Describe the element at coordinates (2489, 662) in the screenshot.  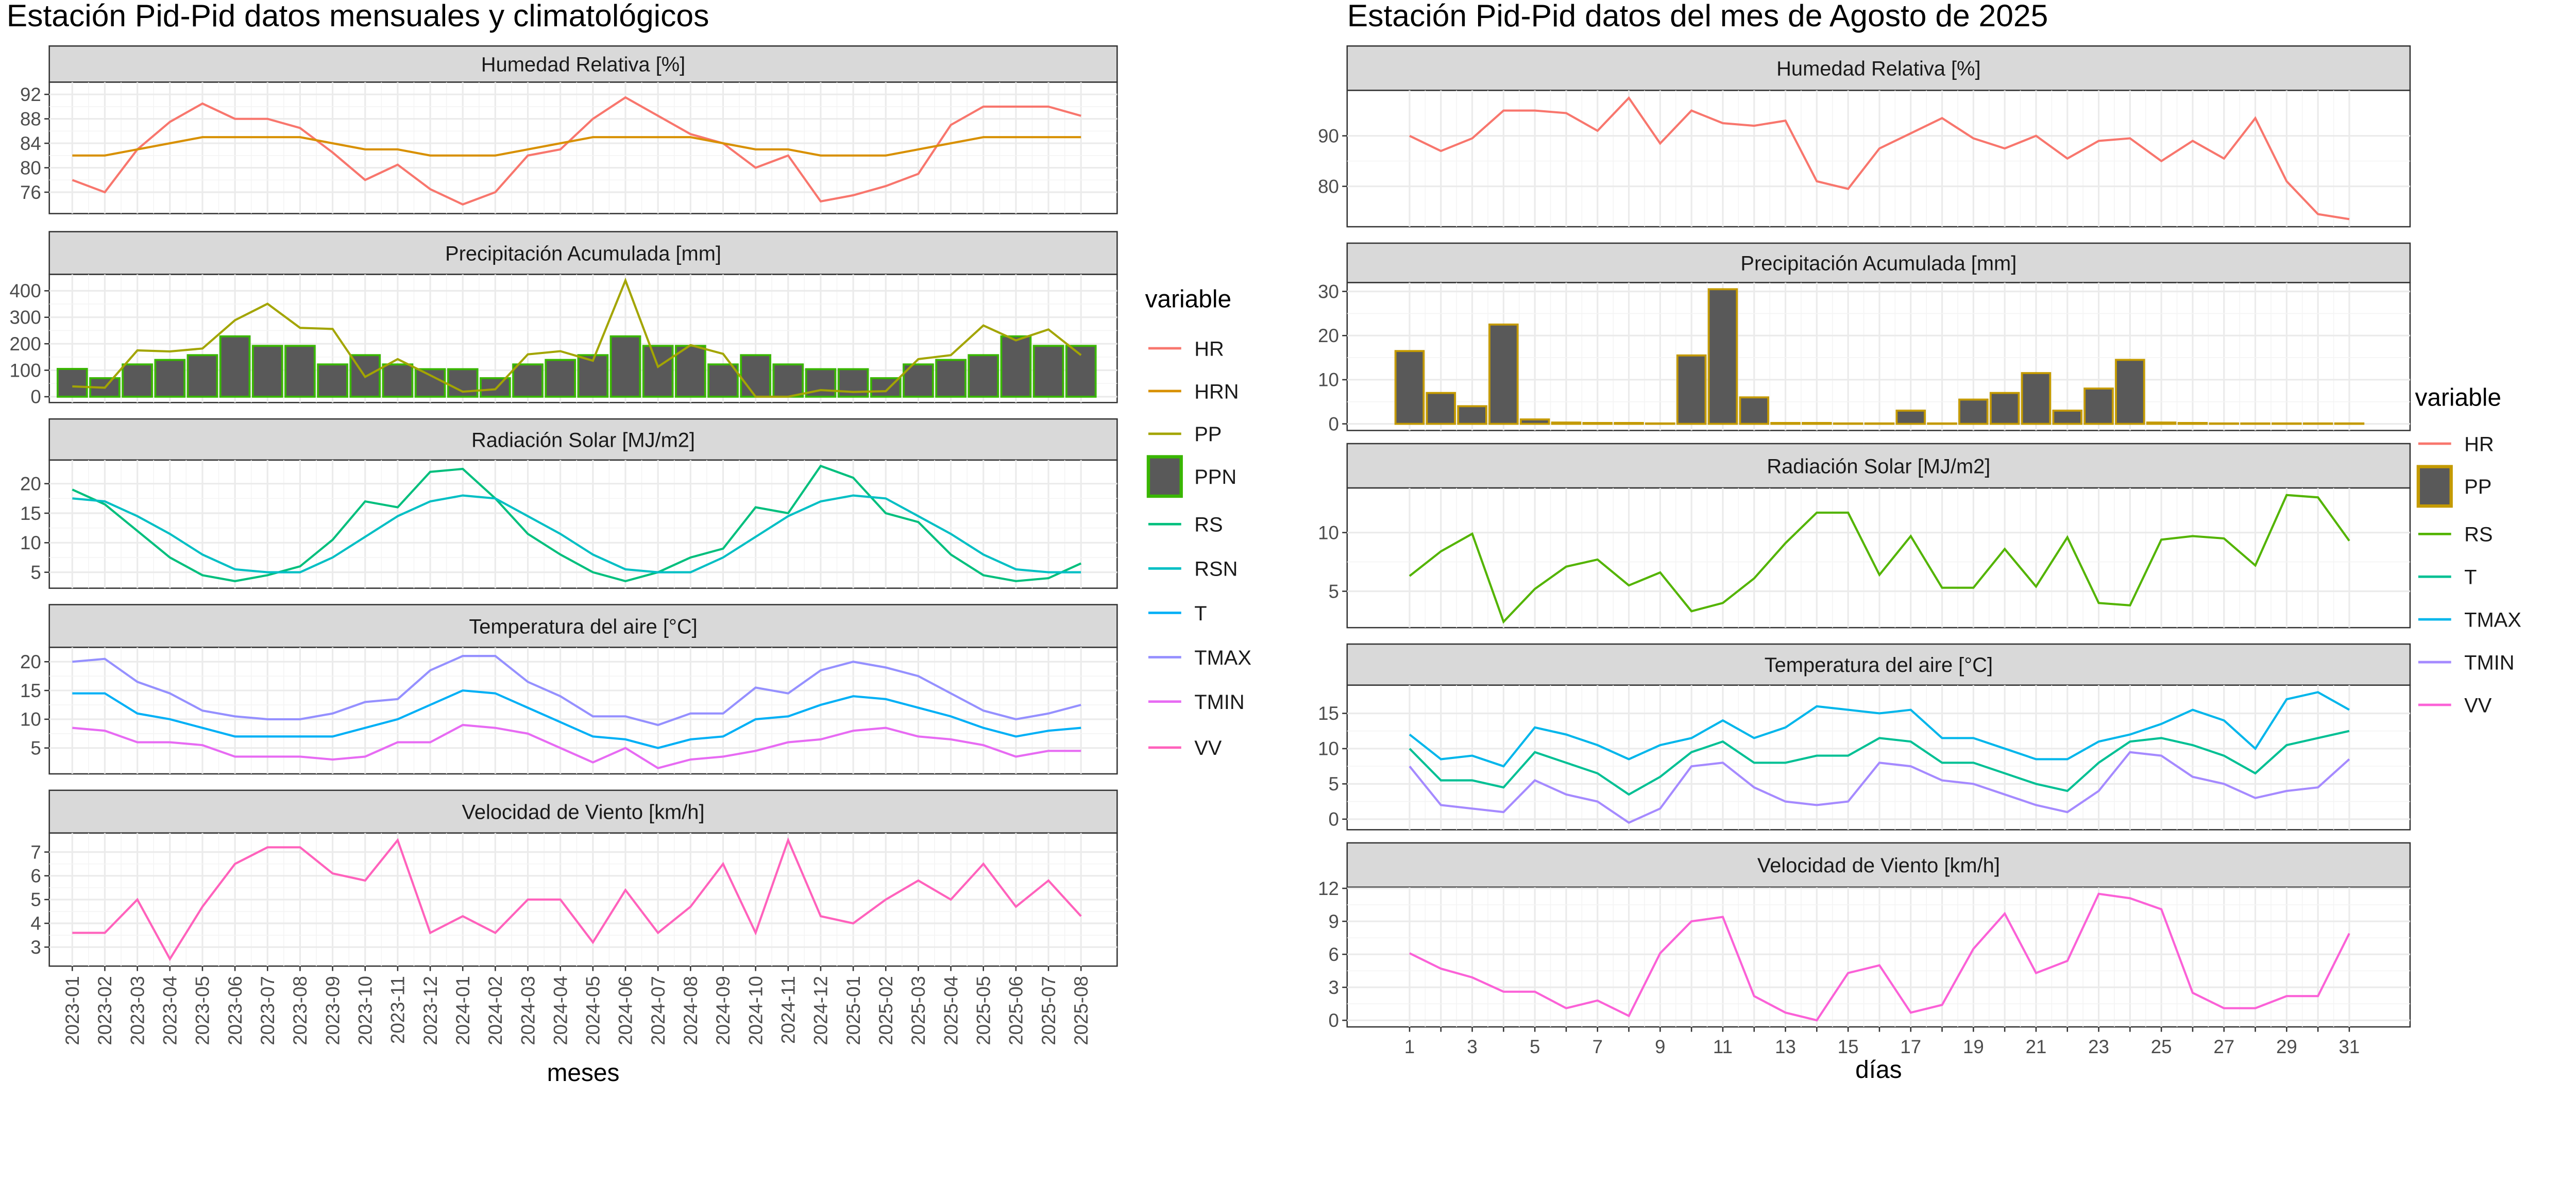
I see `legend-label: TMIN` at that location.